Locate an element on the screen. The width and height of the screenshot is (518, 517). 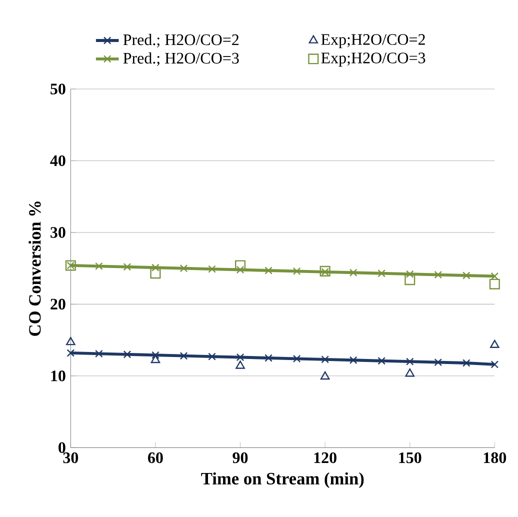
legend-label: Exp;H2O/CO=3 is located at coordinates (373, 59).